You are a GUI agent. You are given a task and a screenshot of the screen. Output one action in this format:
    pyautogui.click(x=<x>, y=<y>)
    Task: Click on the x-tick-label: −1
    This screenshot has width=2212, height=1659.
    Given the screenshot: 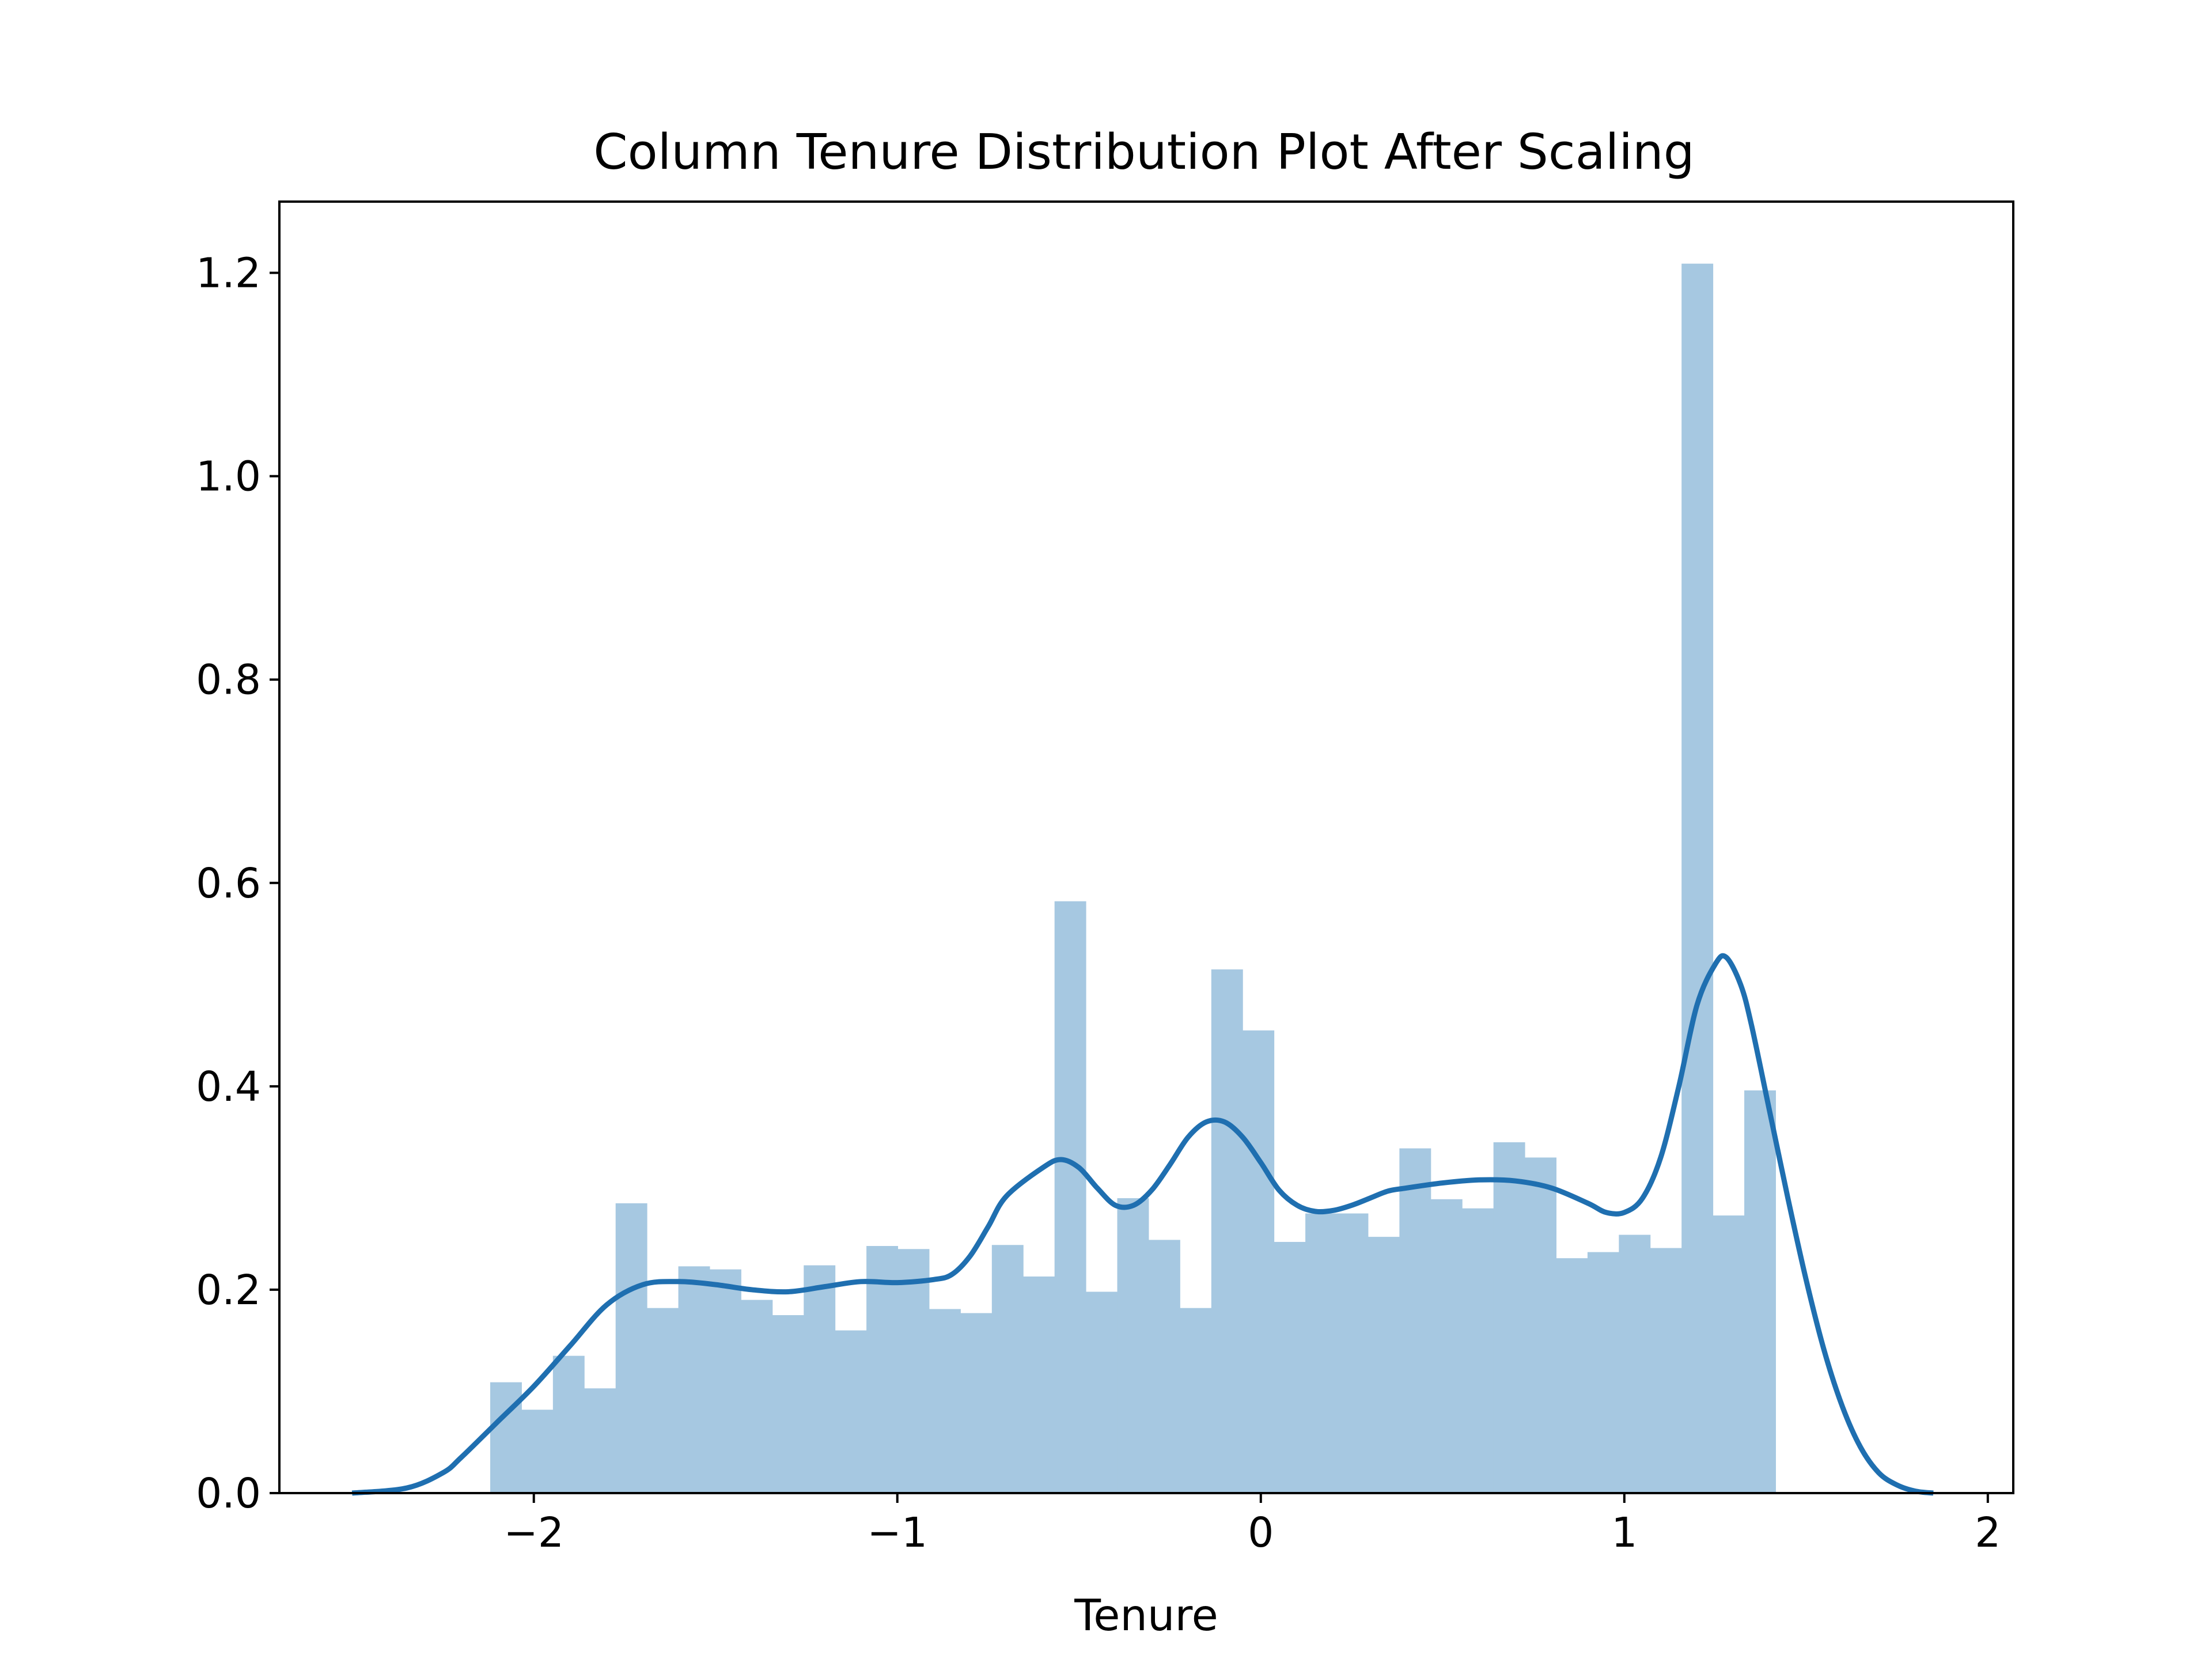 What is the action you would take?
    pyautogui.click(x=897, y=1532)
    